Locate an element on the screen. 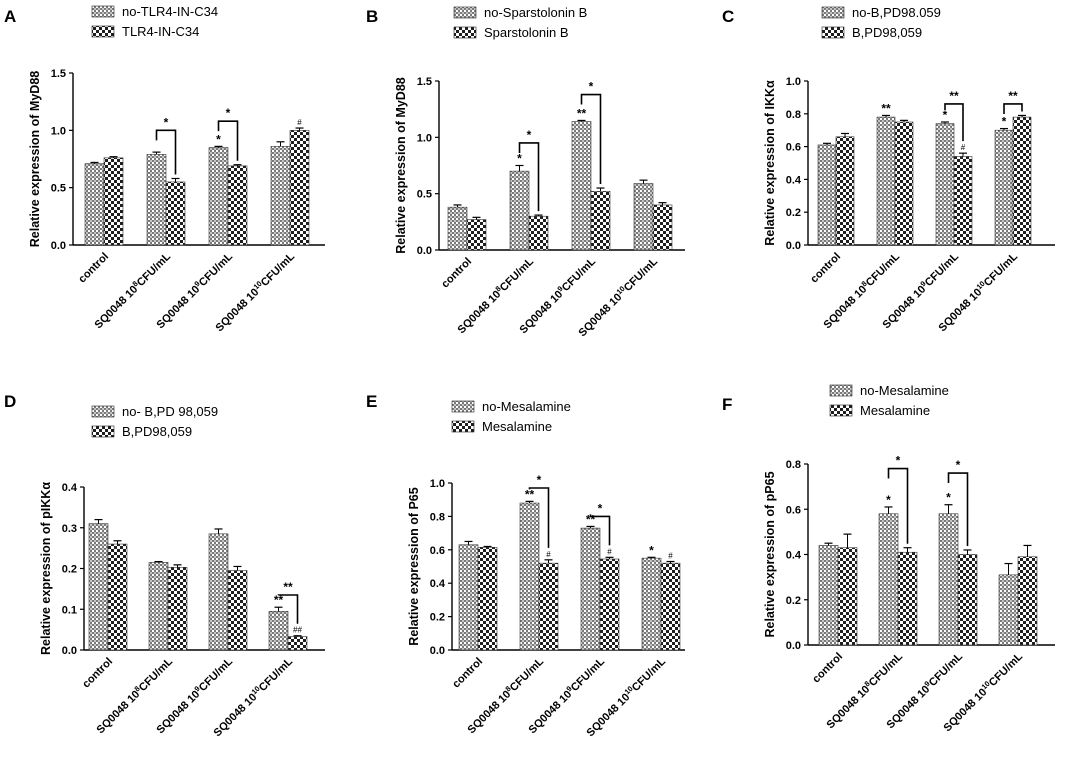  y-axis-label: Relative expression of pIKKα is located at coordinates (46, 568).